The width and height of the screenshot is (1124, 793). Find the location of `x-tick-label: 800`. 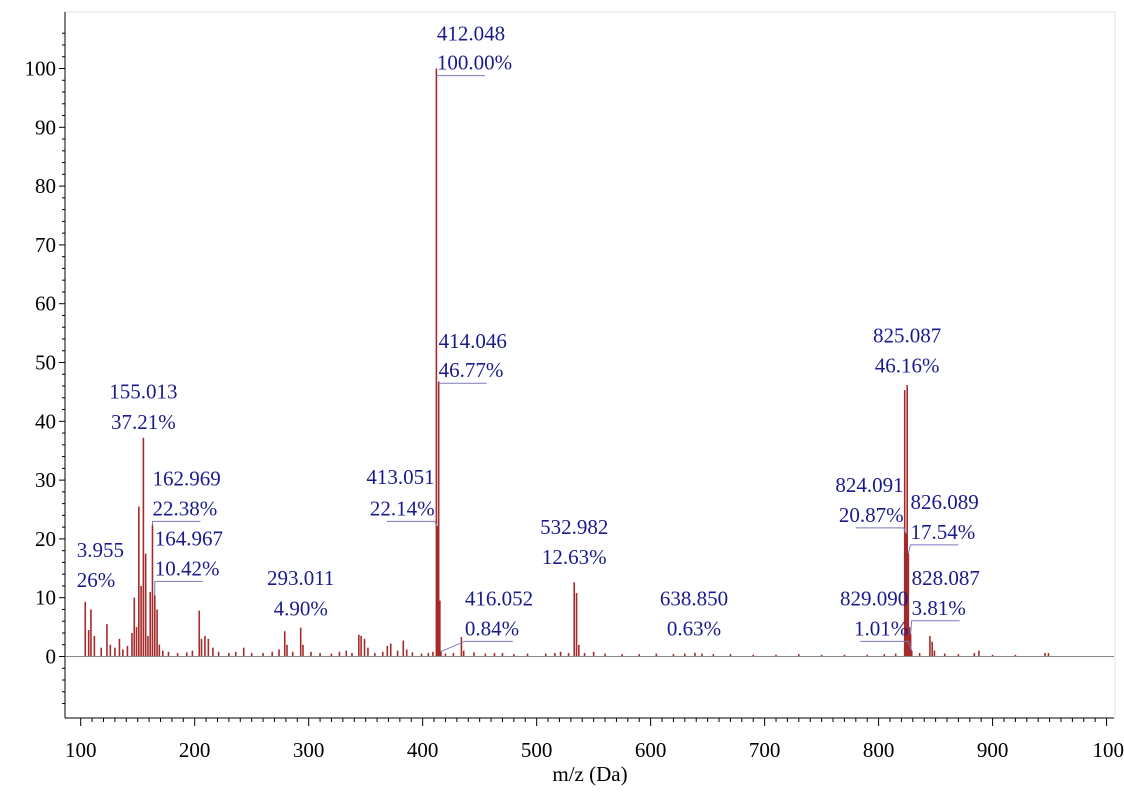

x-tick-label: 800 is located at coordinates (879, 750).